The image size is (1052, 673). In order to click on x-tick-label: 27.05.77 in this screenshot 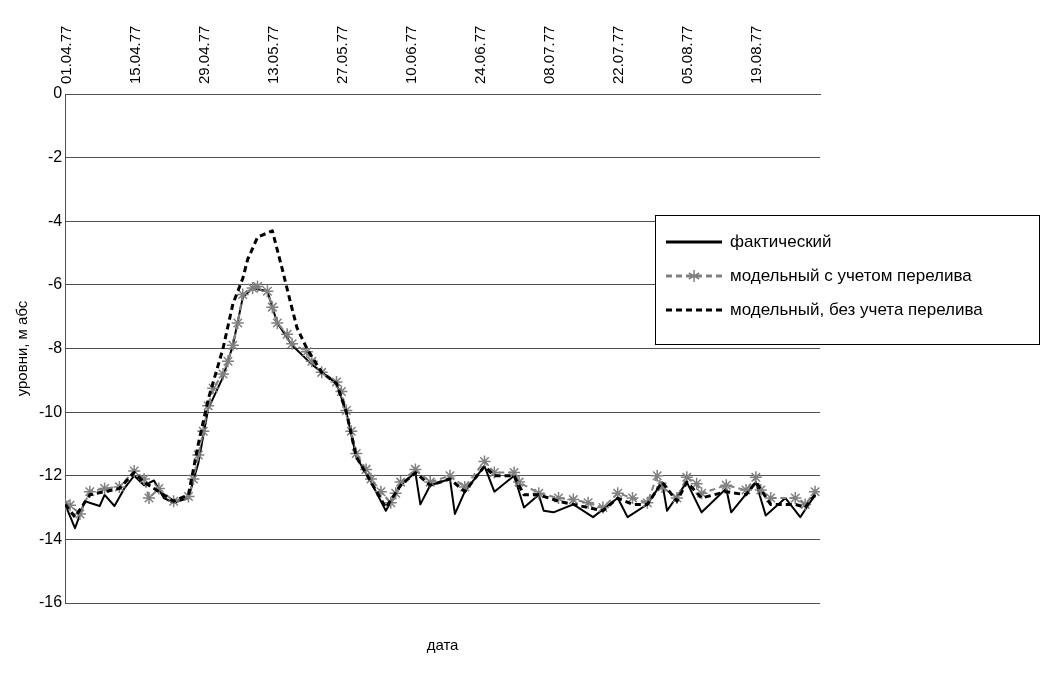, I will do `click(341, 54)`.